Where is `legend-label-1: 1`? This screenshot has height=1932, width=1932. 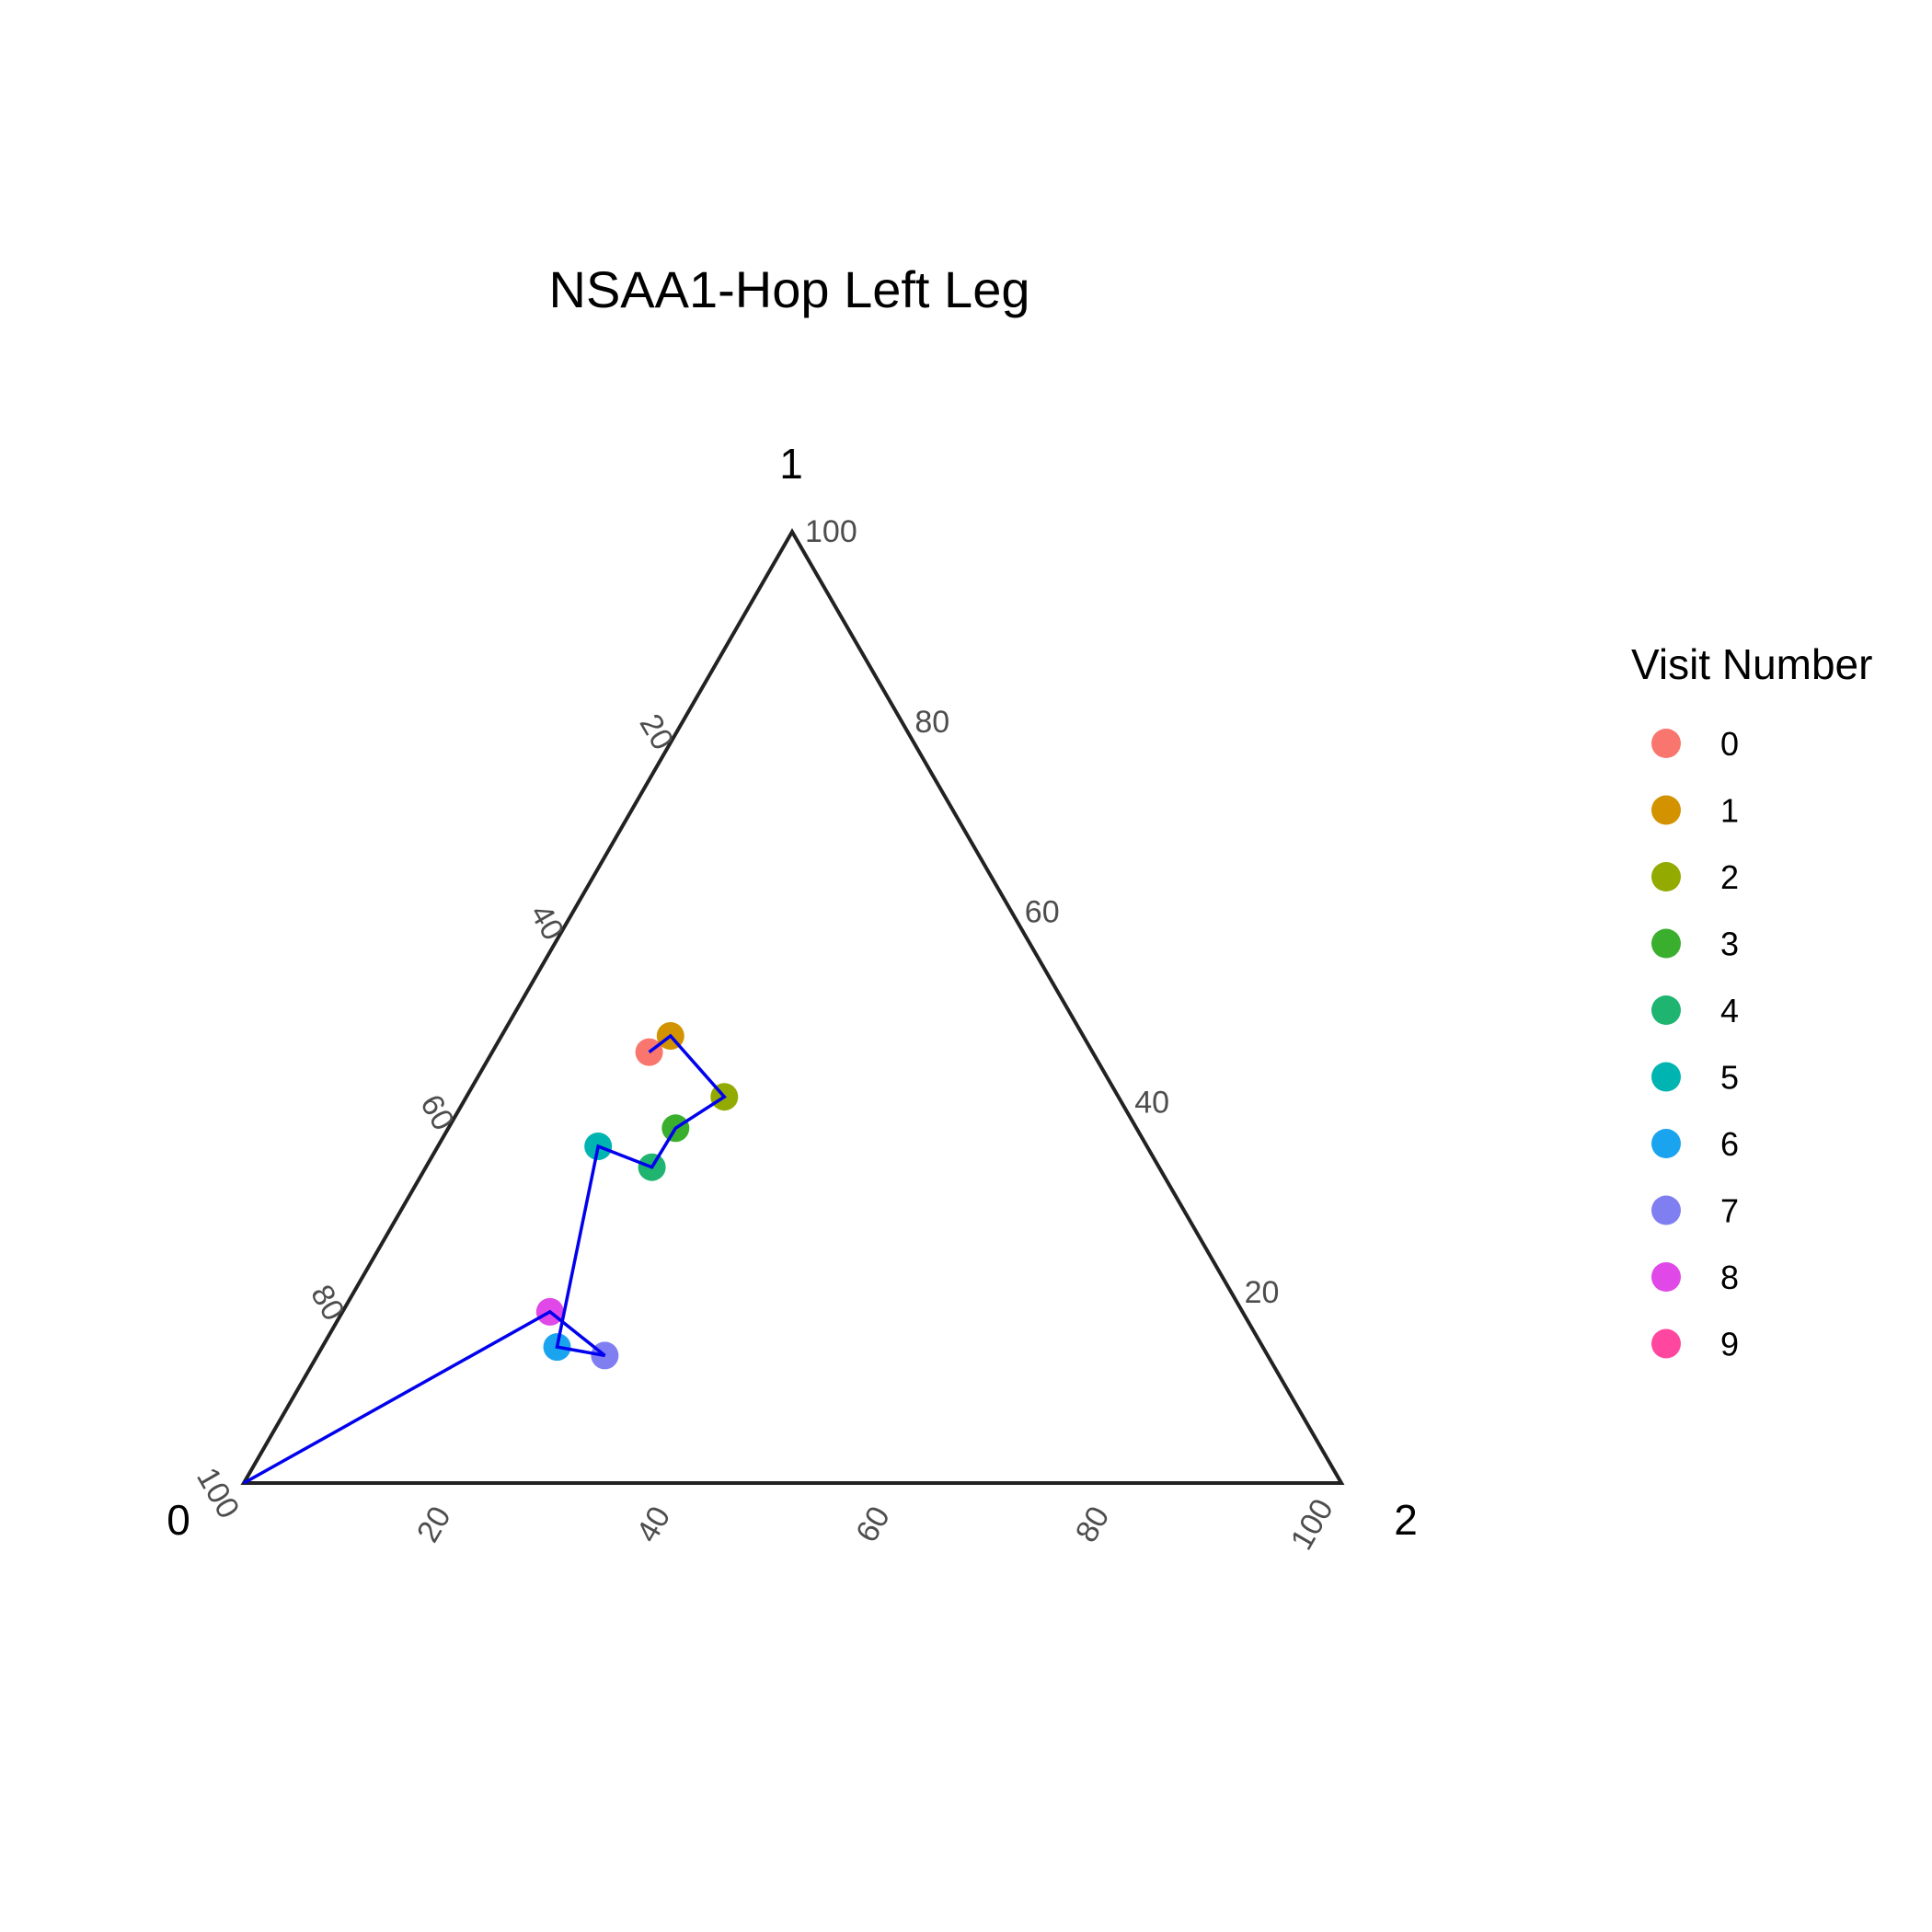 legend-label-1: 1 is located at coordinates (1729, 811).